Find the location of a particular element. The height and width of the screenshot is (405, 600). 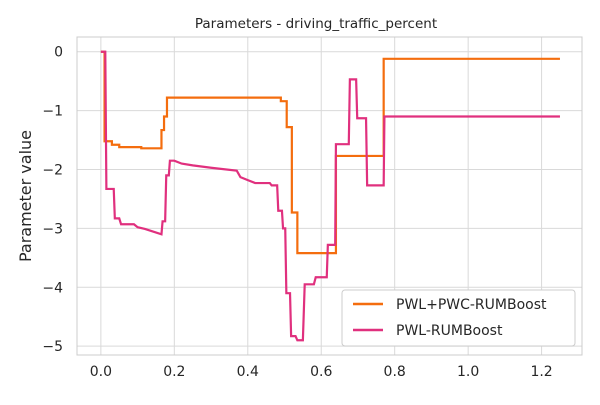

legend: PWL+PWC-RUMBoost PWL-RUMBoost is located at coordinates (458, 318).